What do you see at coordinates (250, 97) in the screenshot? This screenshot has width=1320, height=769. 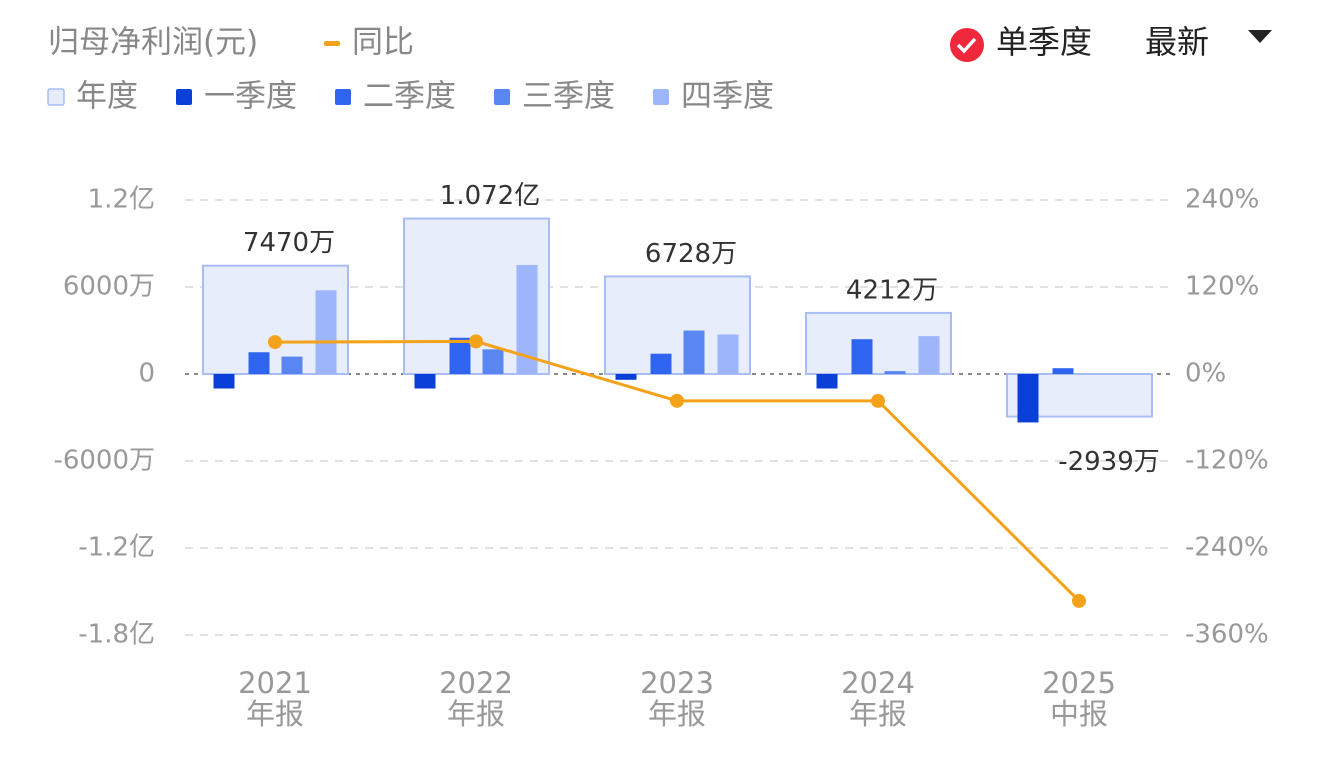 I see `legend-label: 一季度` at bounding box center [250, 97].